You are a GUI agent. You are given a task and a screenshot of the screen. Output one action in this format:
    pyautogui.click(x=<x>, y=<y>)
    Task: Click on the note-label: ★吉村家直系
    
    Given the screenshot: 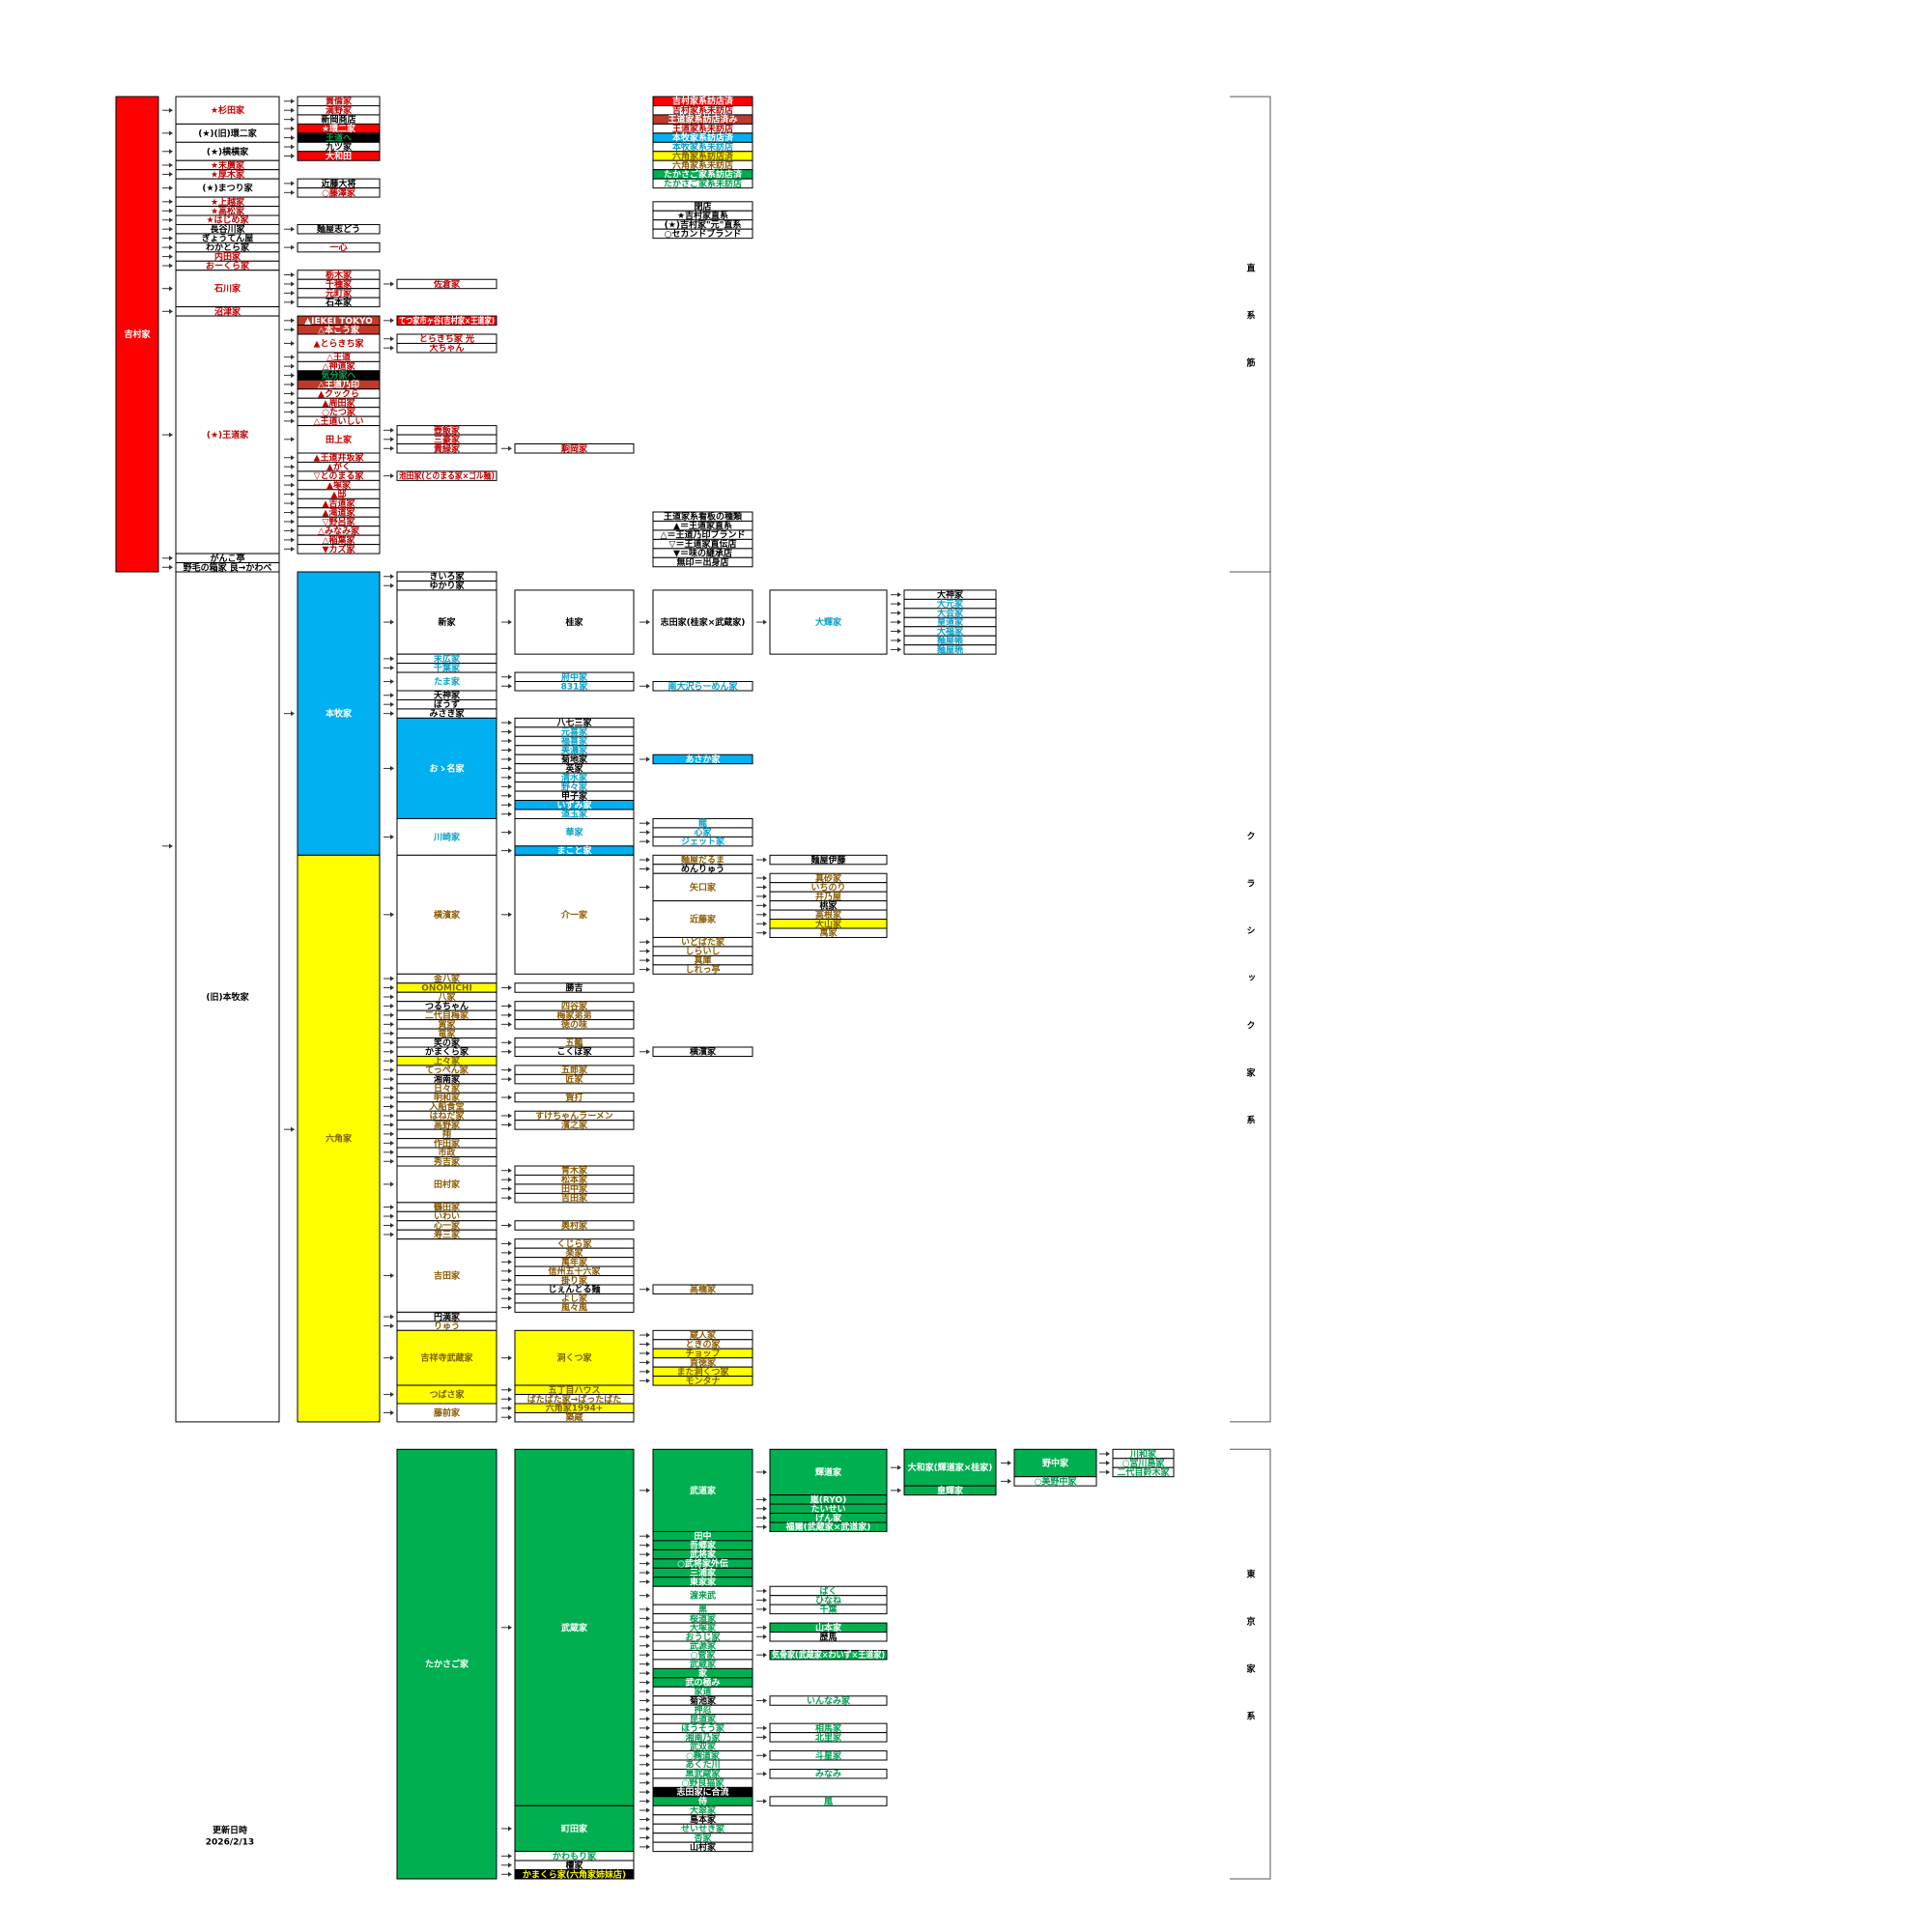 What is the action you would take?
    pyautogui.click(x=702, y=215)
    